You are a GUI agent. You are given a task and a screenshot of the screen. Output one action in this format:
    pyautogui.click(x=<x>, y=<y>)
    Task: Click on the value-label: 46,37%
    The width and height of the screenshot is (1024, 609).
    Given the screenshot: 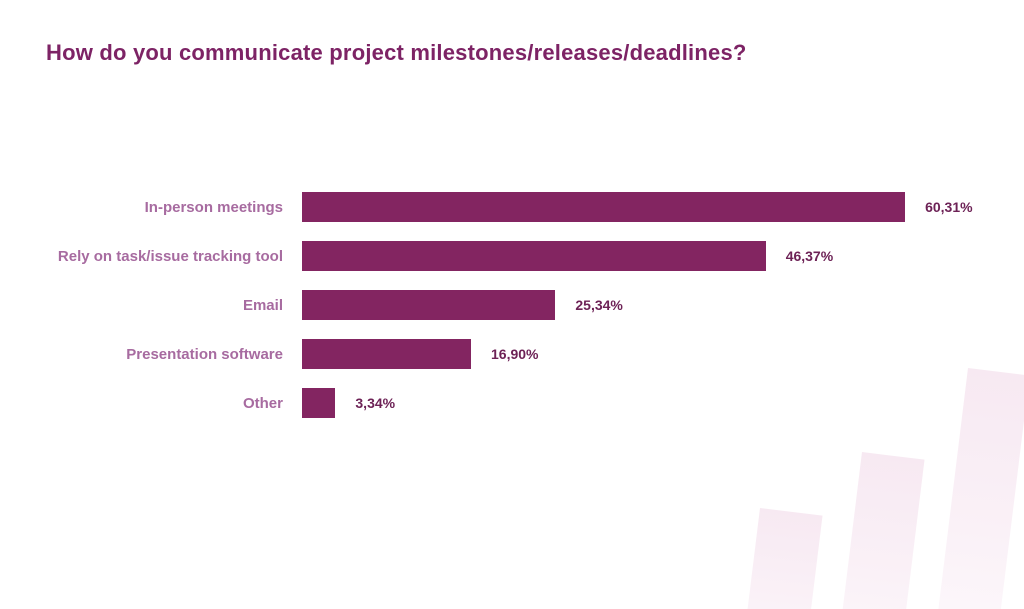 What is the action you would take?
    pyautogui.click(x=809, y=256)
    